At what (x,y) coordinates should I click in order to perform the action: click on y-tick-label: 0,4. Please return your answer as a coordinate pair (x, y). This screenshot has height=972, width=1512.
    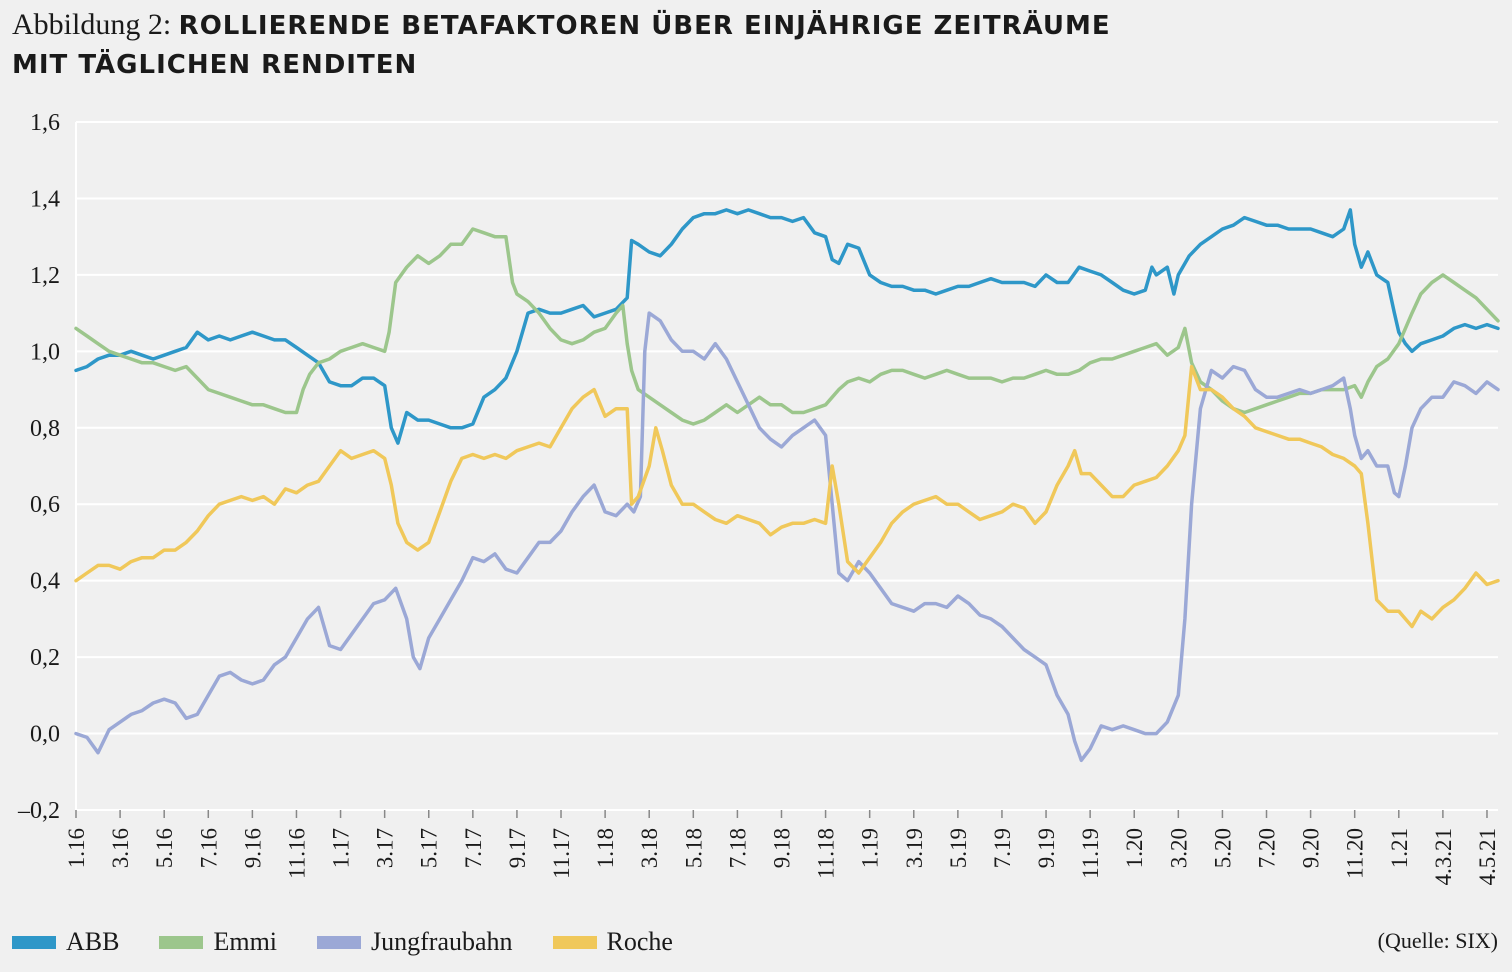
    Looking at the image, I should click on (45, 582).